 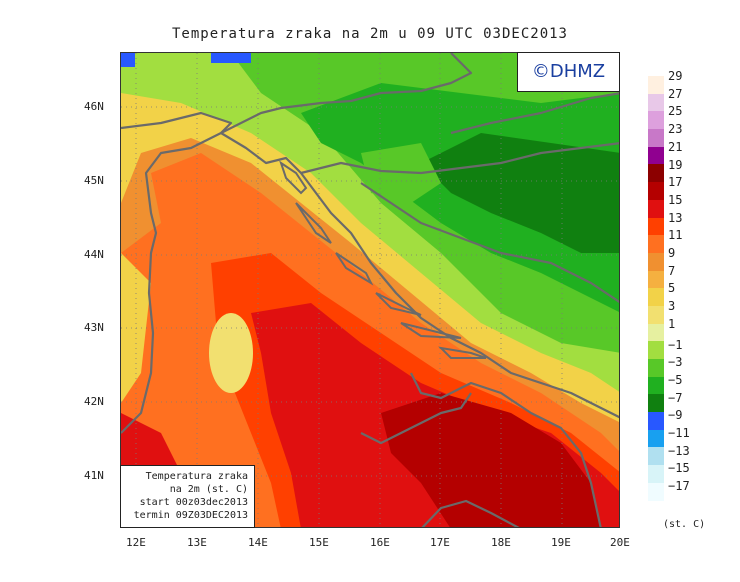 What do you see at coordinates (672, 270) in the screenshot?
I see `legend-label: 7` at bounding box center [672, 270].